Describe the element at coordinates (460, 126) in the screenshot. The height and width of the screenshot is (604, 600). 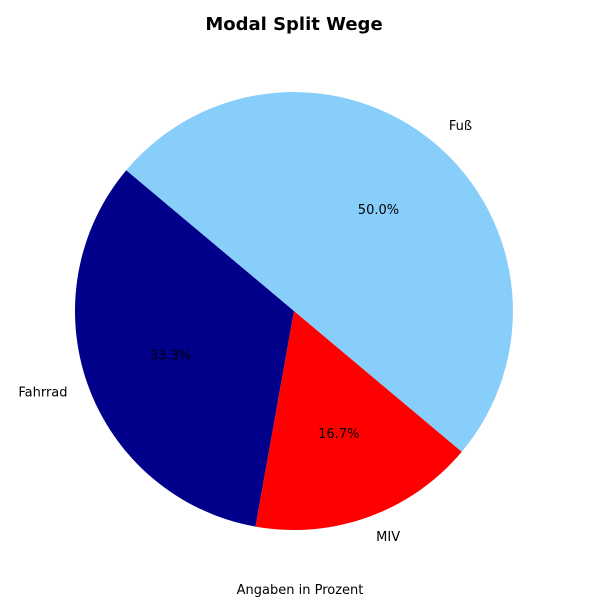
I see `slice-label-fuß: Fuß` at that location.